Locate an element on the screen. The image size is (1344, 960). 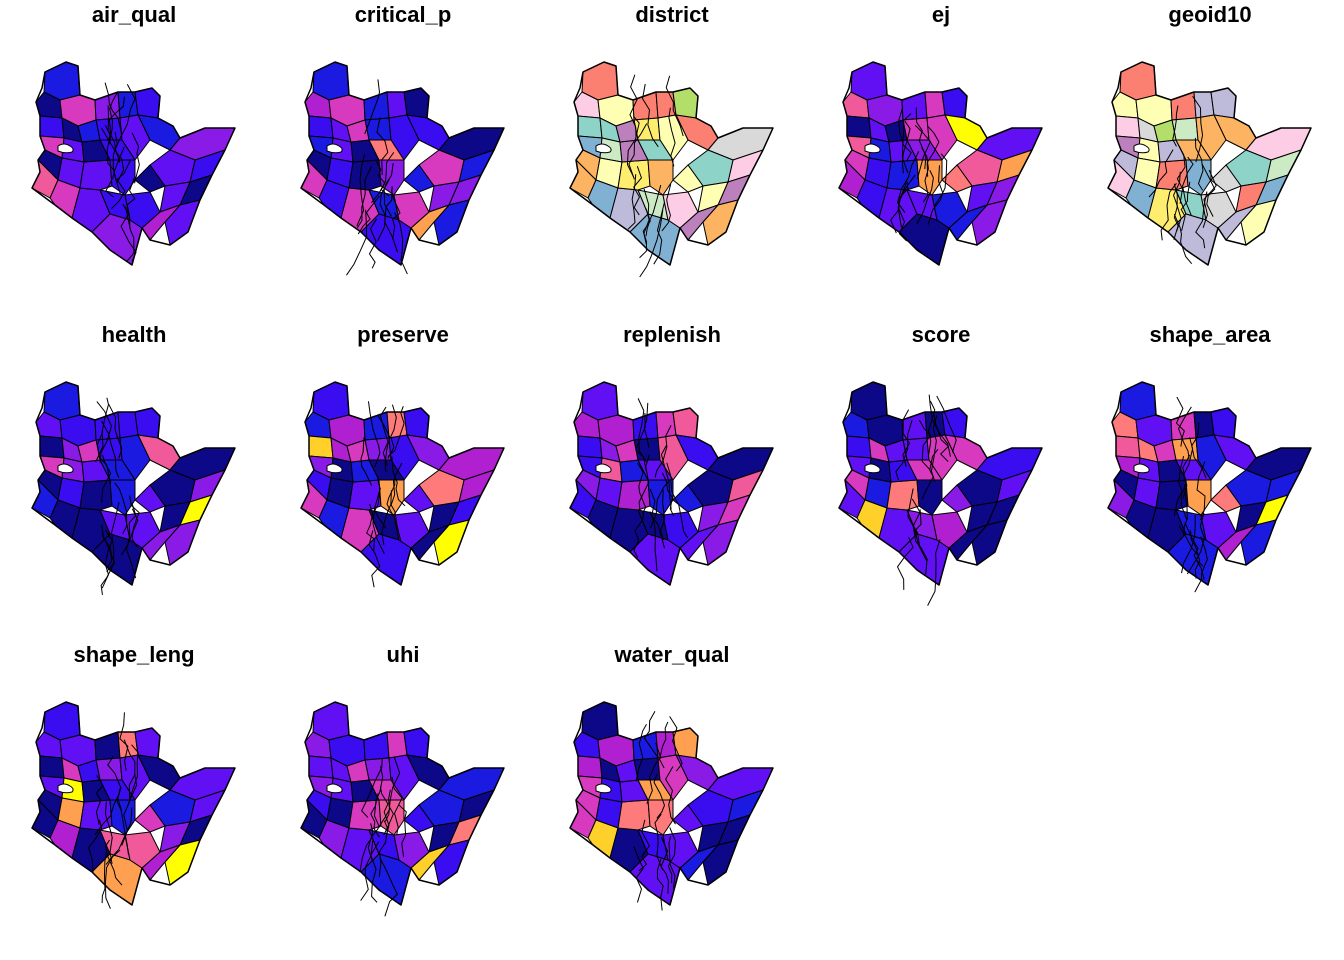
map-panel-water-qual: water_qual is located at coordinates (672, 800).